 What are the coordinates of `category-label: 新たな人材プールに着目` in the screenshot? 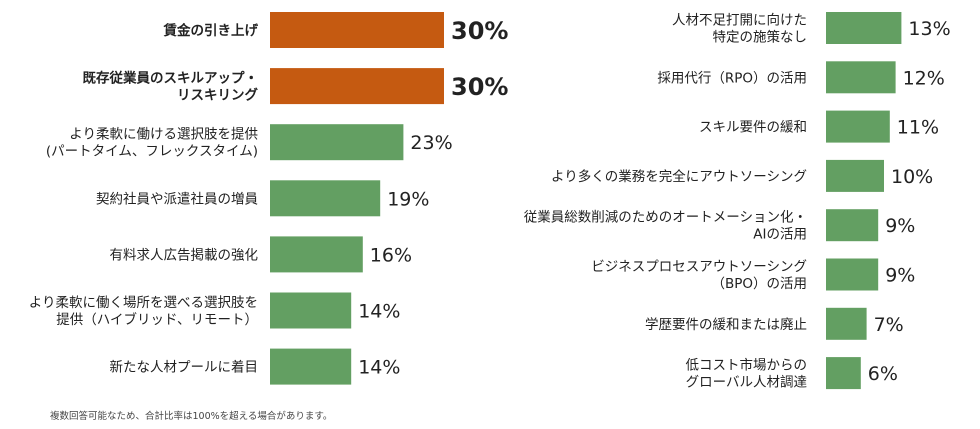 It's located at (184, 367).